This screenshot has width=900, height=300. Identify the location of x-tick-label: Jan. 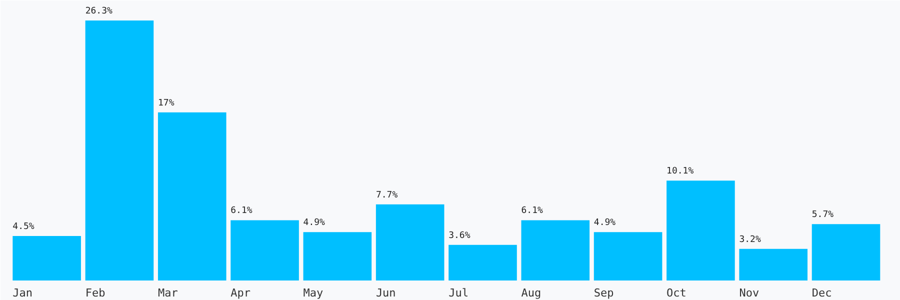
(22, 293).